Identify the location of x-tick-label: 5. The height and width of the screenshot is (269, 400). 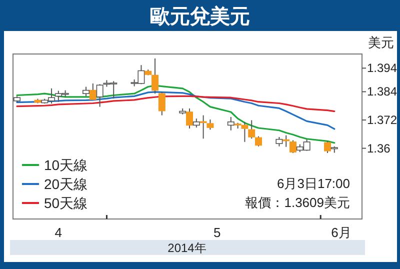
(217, 232).